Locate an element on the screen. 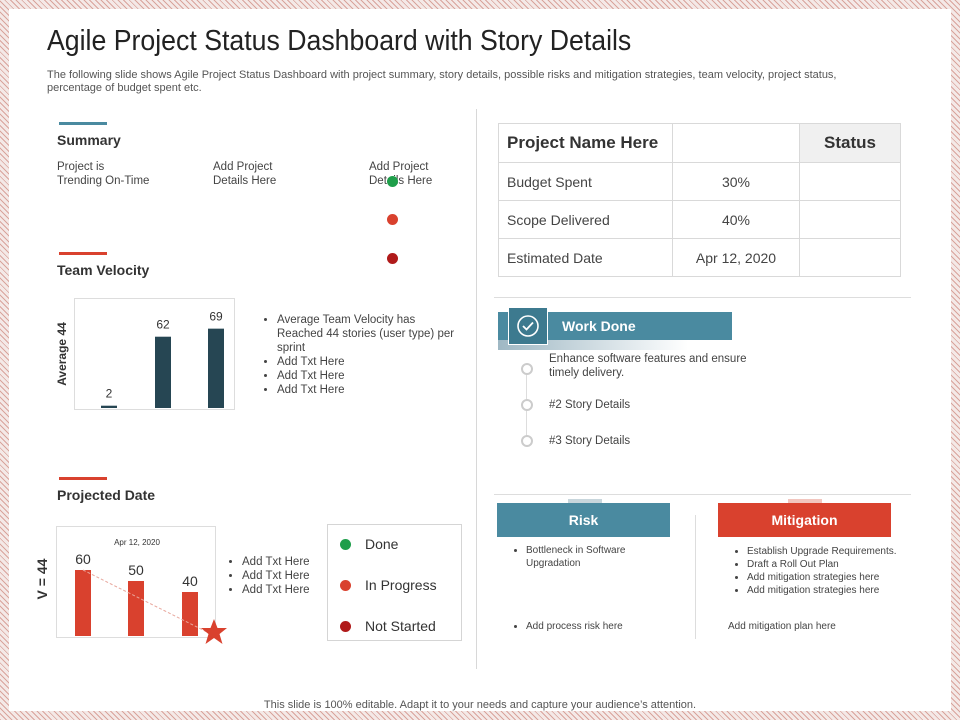  velocity-heading: Team Velocity is located at coordinates (103, 270).